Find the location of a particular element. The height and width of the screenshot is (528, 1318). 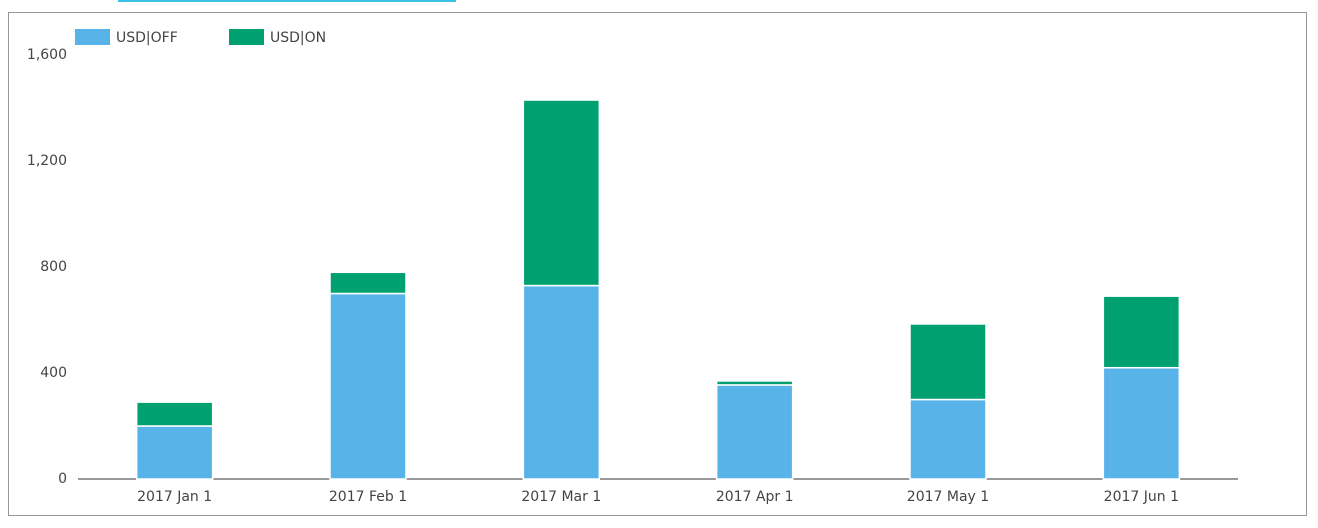

legend-label: USD|OFF is located at coordinates (147, 38).